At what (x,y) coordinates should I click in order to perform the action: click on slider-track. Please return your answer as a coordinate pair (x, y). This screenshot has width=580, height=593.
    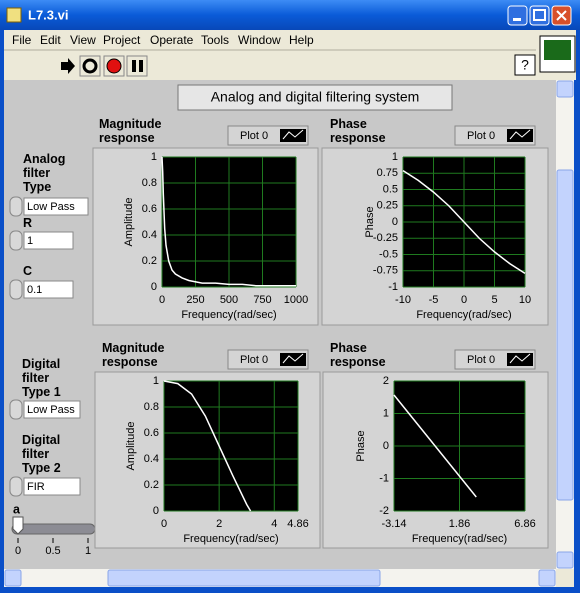
    Looking at the image, I should click on (53, 529).